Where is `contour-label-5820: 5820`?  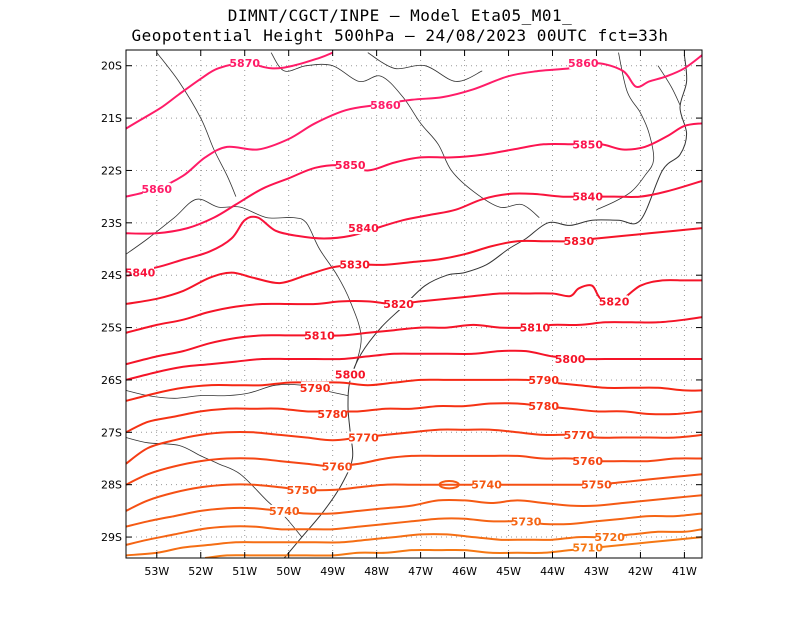 contour-label-5820: 5820 is located at coordinates (614, 301).